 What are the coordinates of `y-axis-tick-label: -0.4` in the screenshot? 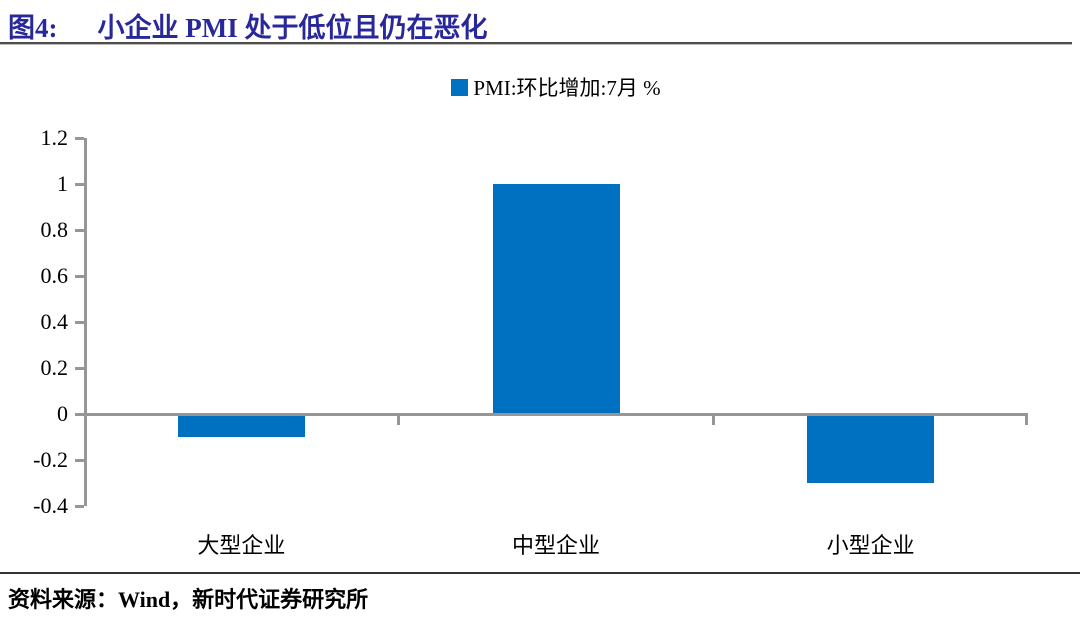 It's located at (50, 505).